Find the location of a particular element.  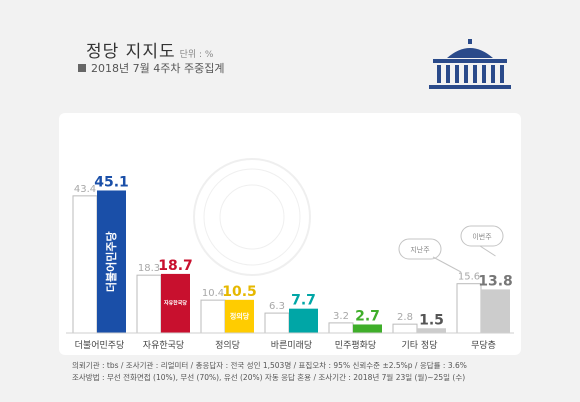

national-assembly-icon is located at coordinates (470, 64).